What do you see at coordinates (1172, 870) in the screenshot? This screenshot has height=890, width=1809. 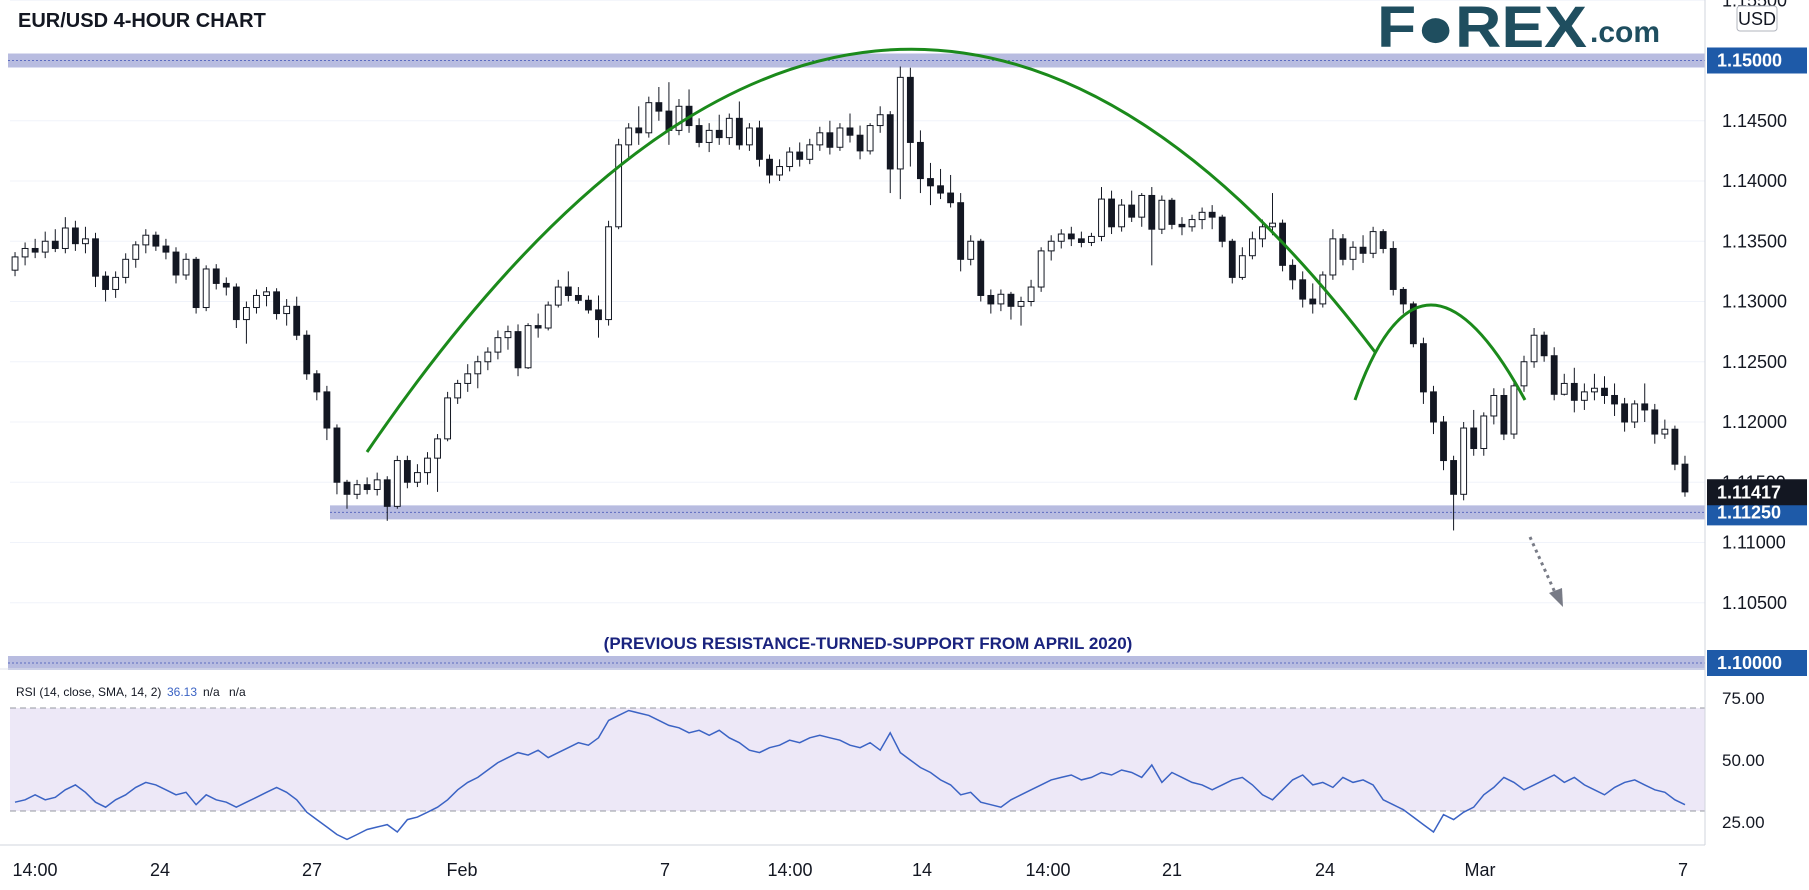 I see `time-tick: 21` at bounding box center [1172, 870].